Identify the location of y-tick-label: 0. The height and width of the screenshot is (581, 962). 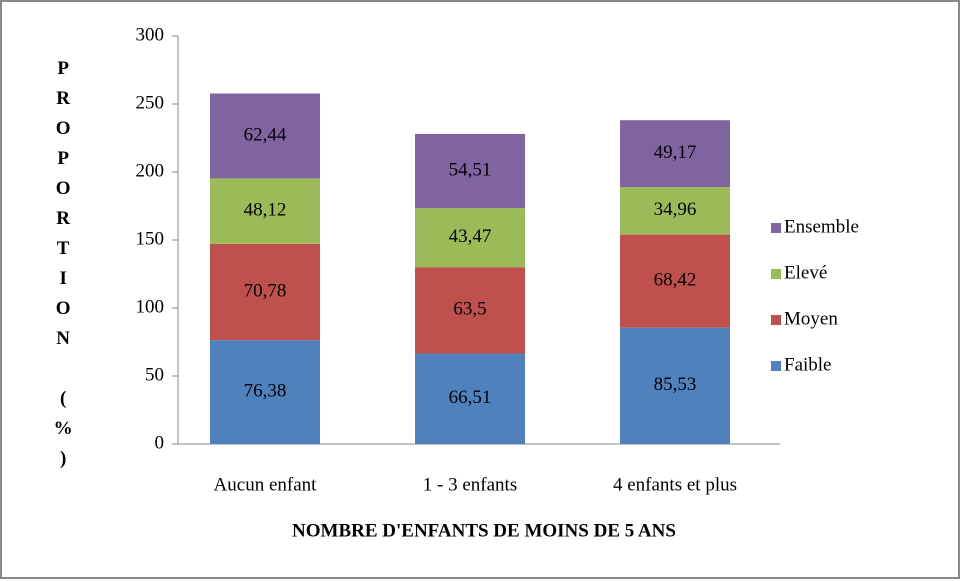
(160, 442).